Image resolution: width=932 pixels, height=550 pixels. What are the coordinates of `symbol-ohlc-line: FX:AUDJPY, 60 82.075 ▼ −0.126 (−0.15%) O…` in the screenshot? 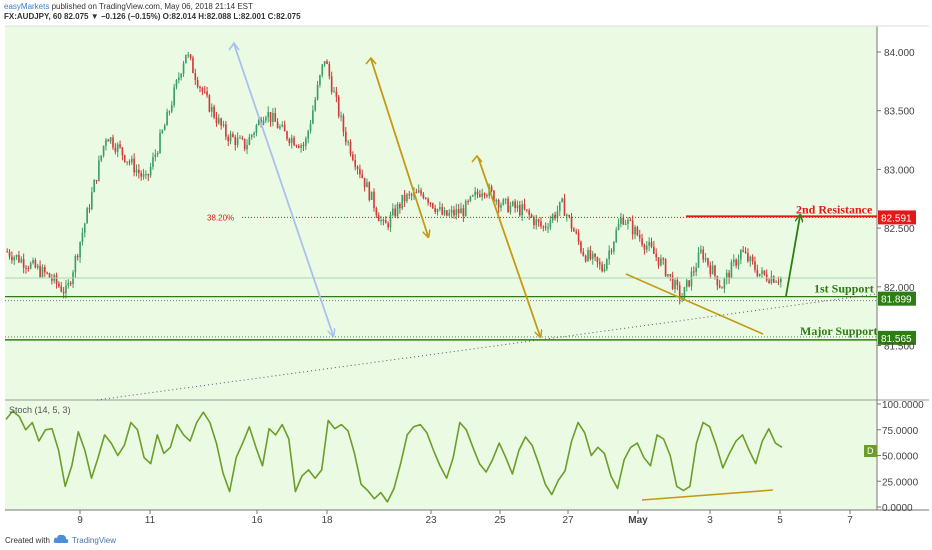 It's located at (152, 16).